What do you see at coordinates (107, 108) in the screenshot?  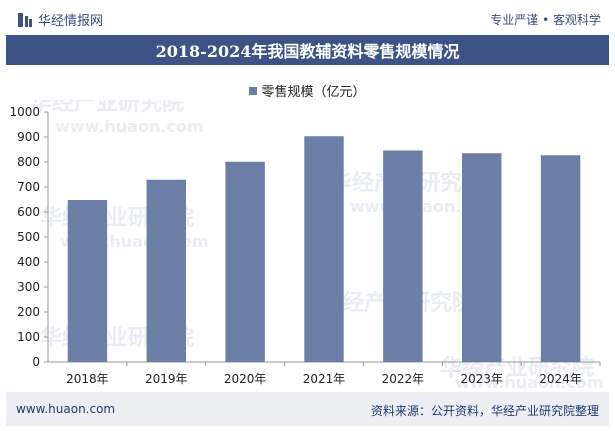 I see `watermark-text: 华经产业研究院` at bounding box center [107, 108].